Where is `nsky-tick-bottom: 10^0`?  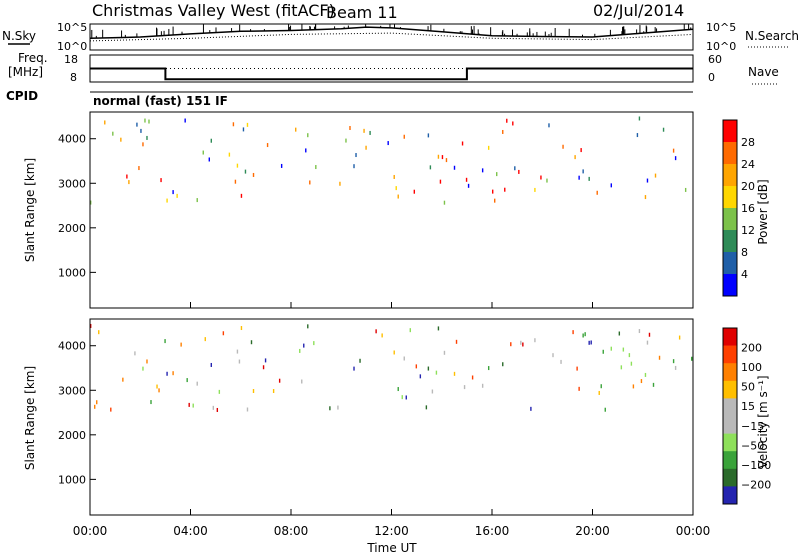 nsky-tick-bottom: 10^0 is located at coordinates (72, 46).